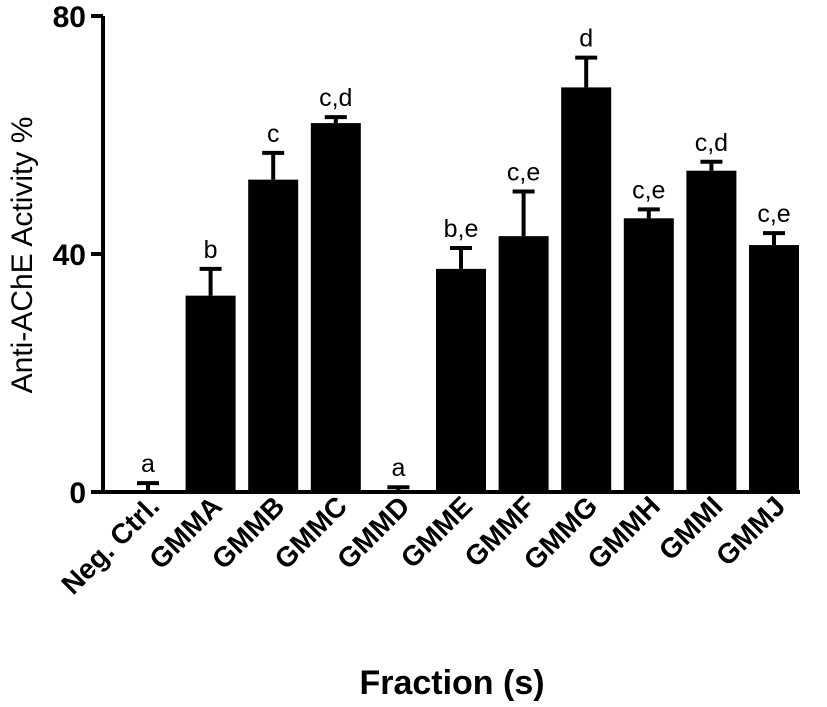 Image resolution: width=827 pixels, height=707 pixels. What do you see at coordinates (586, 39) in the screenshot?
I see `significance-label: d` at bounding box center [586, 39].